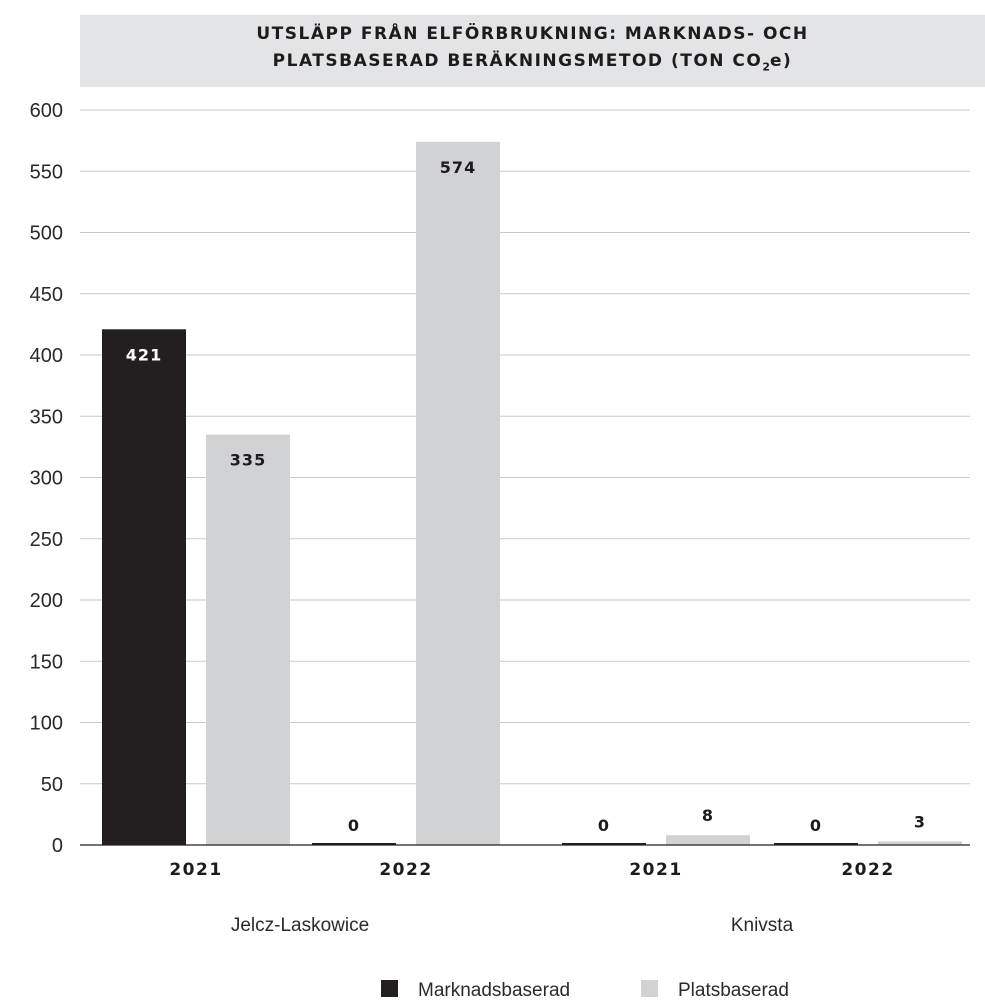 The height and width of the screenshot is (1002, 985). Describe the element at coordinates (494, 990) in the screenshot. I see `legend-label: Marknadsbaserad` at that location.